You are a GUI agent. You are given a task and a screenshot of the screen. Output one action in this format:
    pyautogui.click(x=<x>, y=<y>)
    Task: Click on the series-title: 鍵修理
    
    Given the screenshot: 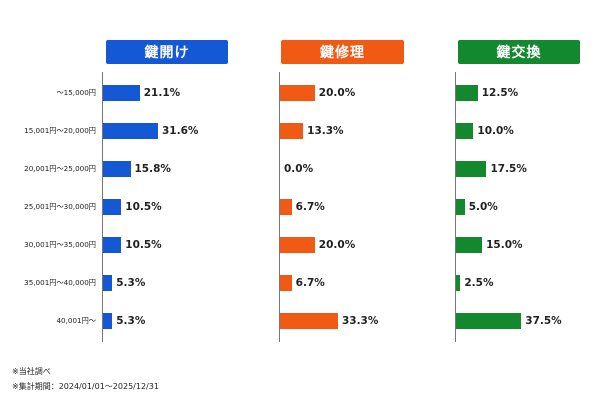 What is the action you would take?
    pyautogui.click(x=342, y=52)
    